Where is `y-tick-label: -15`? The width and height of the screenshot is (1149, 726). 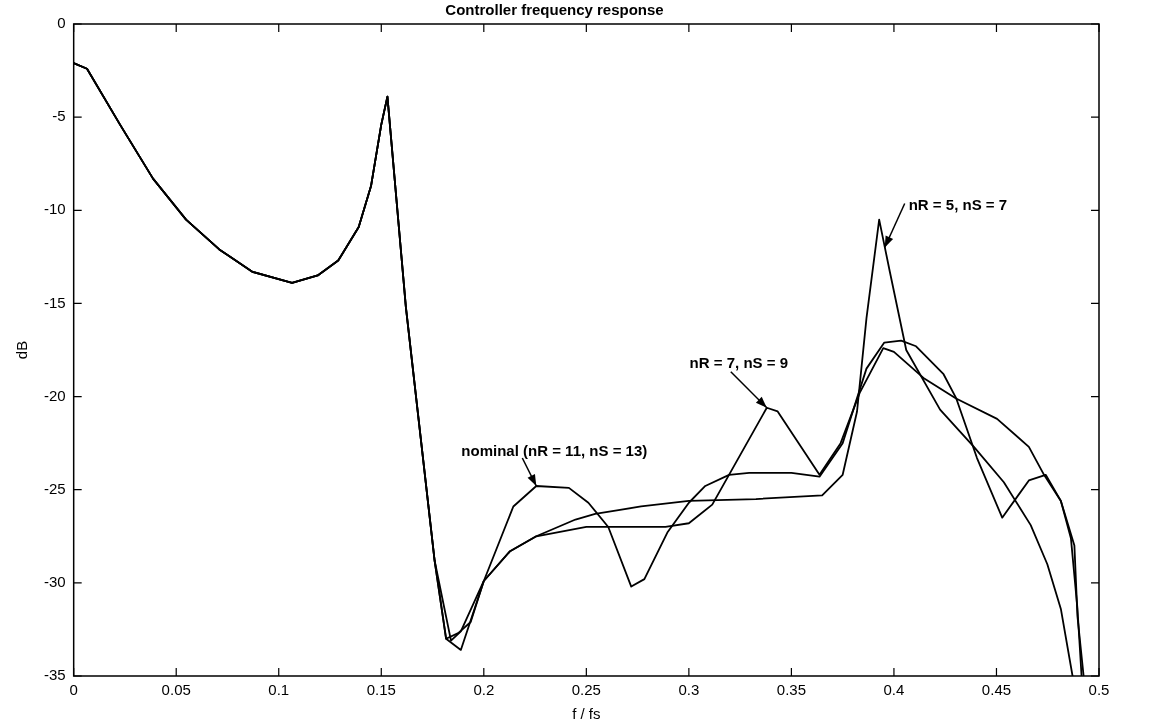 y-tick-label: -15 is located at coordinates (54, 302).